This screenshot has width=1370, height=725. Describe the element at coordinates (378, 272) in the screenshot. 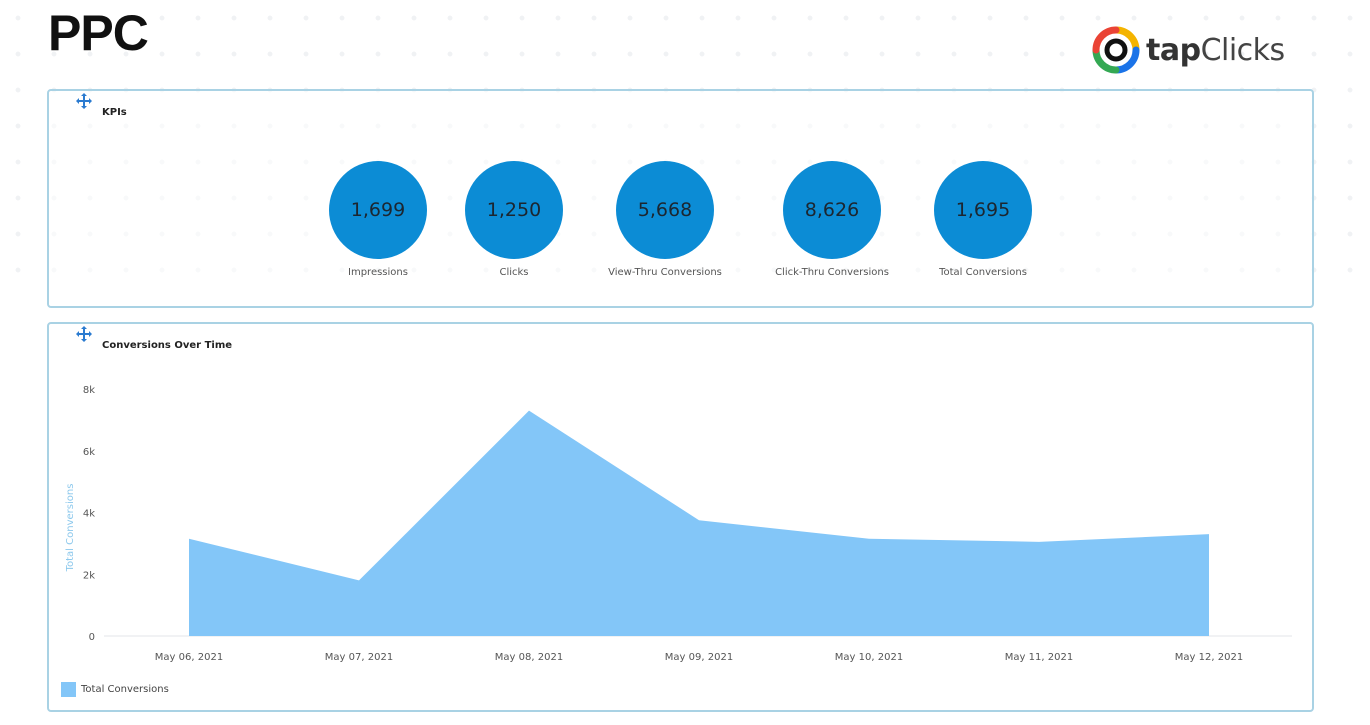

I see `kpi-label: Impressions` at that location.